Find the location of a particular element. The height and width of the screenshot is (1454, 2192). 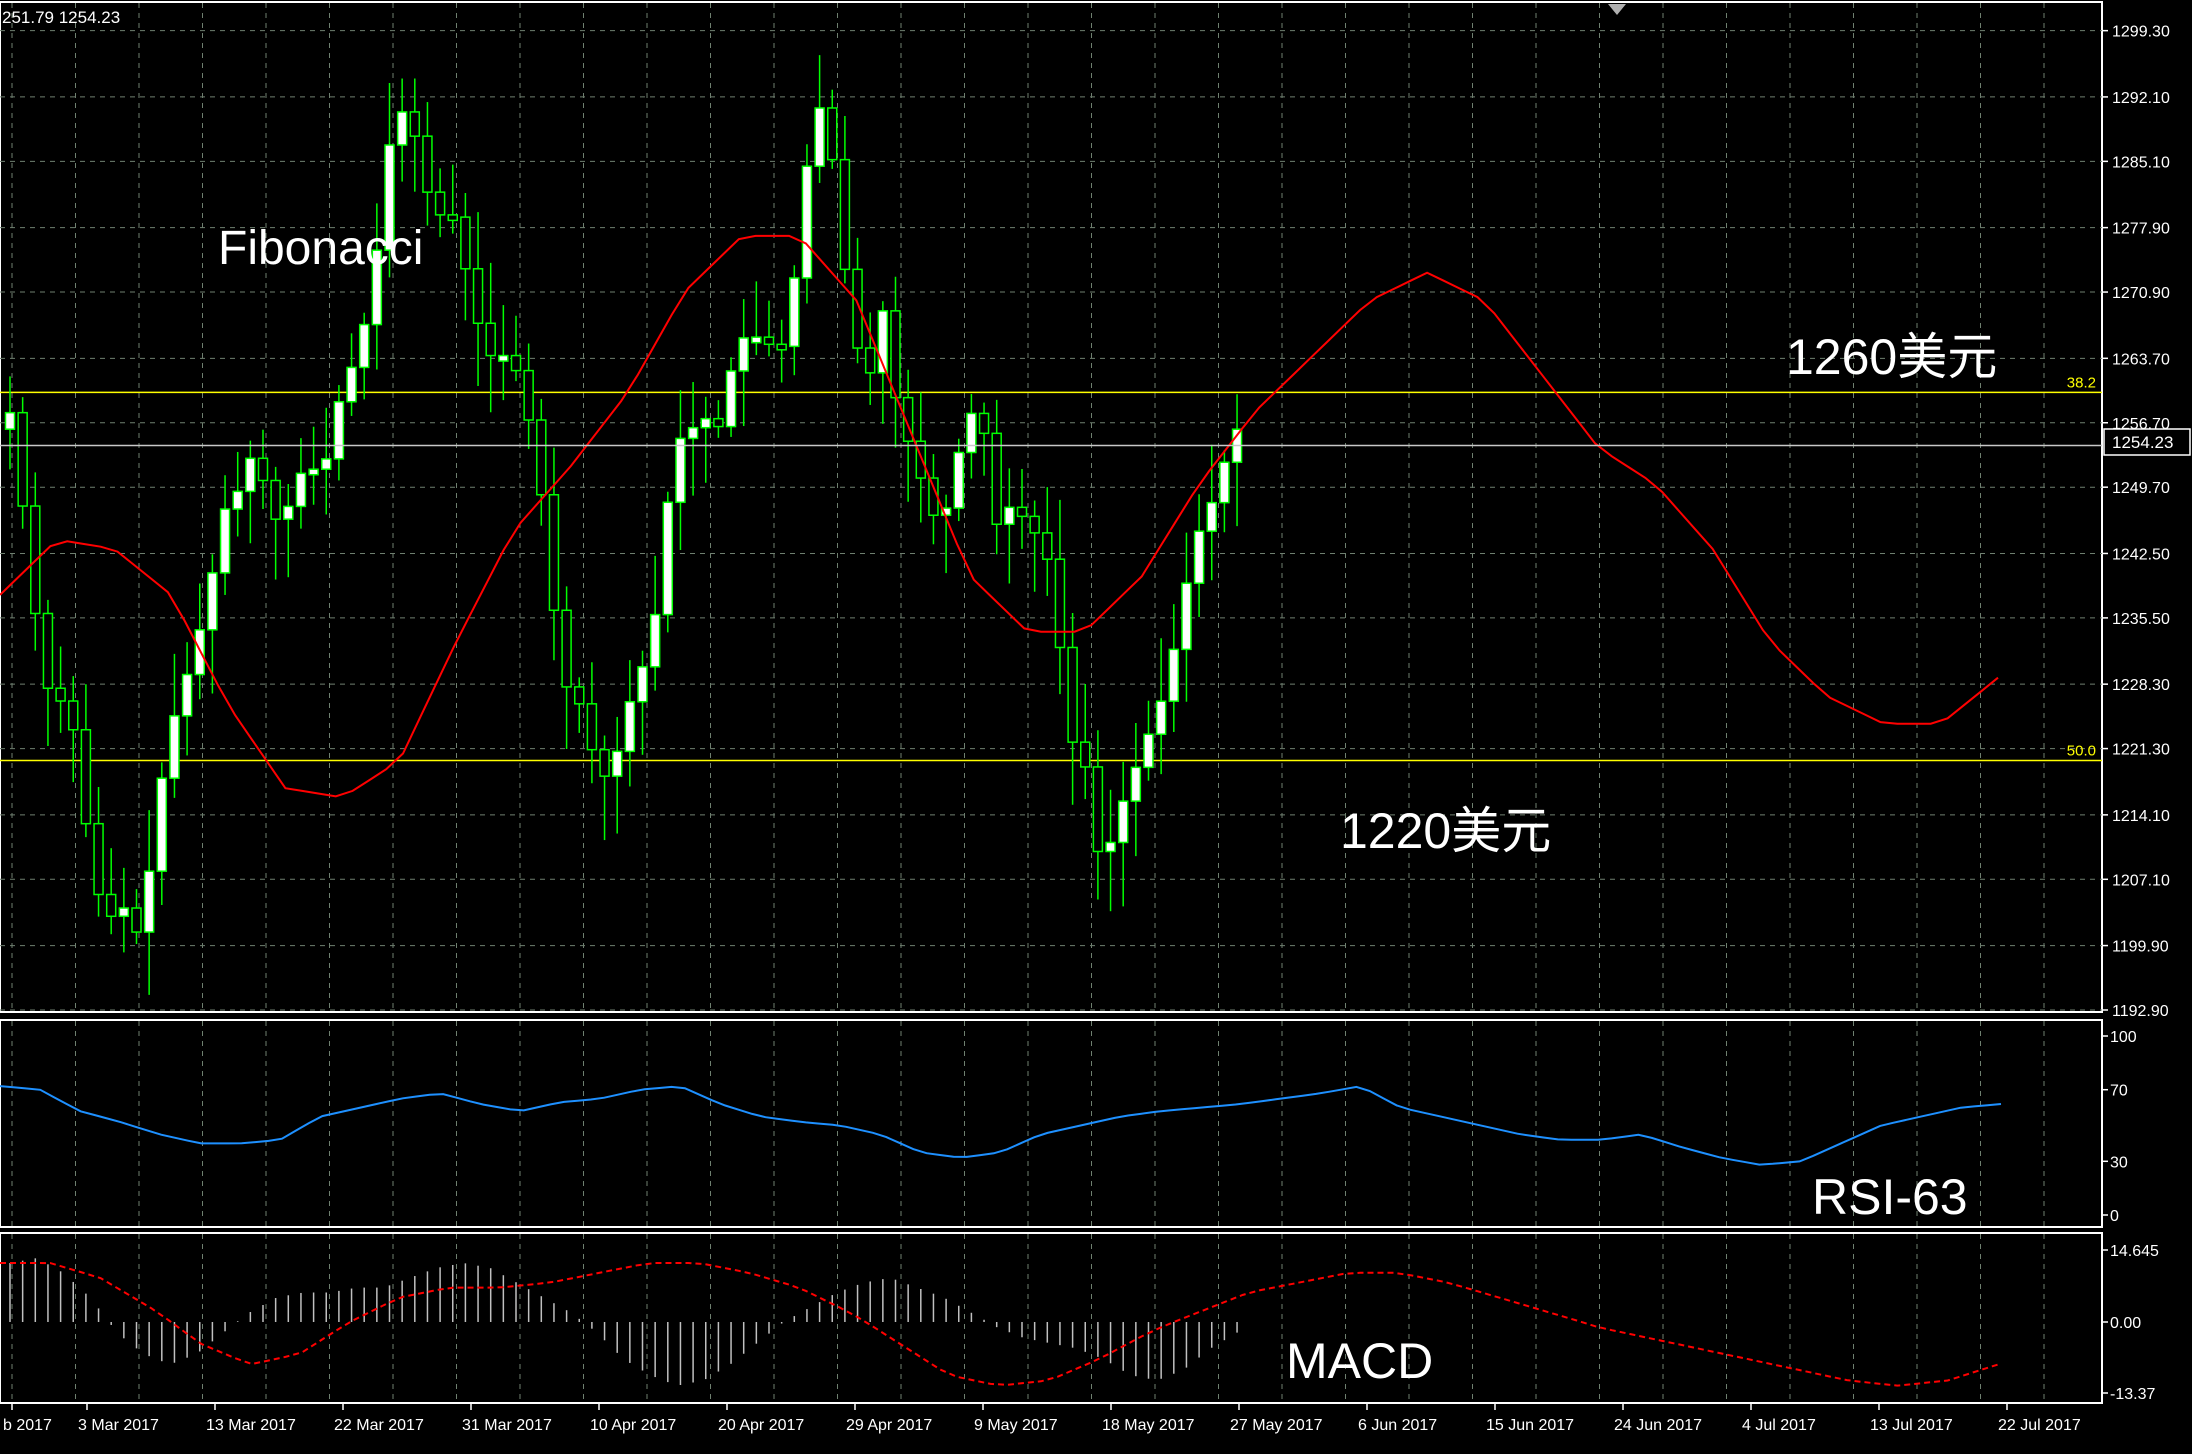

price-tick-label: 1199.90 is located at coordinates (2140, 947).